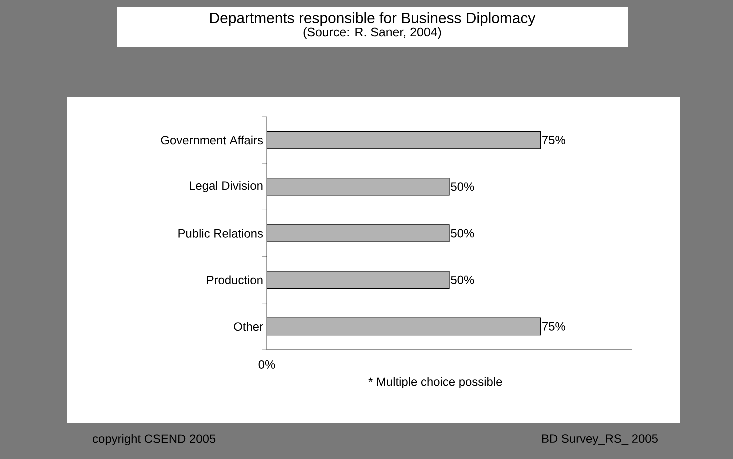 Image resolution: width=733 pixels, height=459 pixels. What do you see at coordinates (373, 34) in the screenshot?
I see `chart-subtitle: (Source: R. Saner, 2004)` at bounding box center [373, 34].